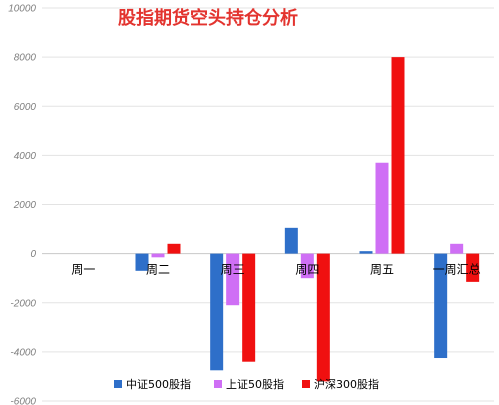 This screenshot has width=499, height=405. Describe the element at coordinates (83, 270) in the screenshot. I see `category-label: 周一` at that location.